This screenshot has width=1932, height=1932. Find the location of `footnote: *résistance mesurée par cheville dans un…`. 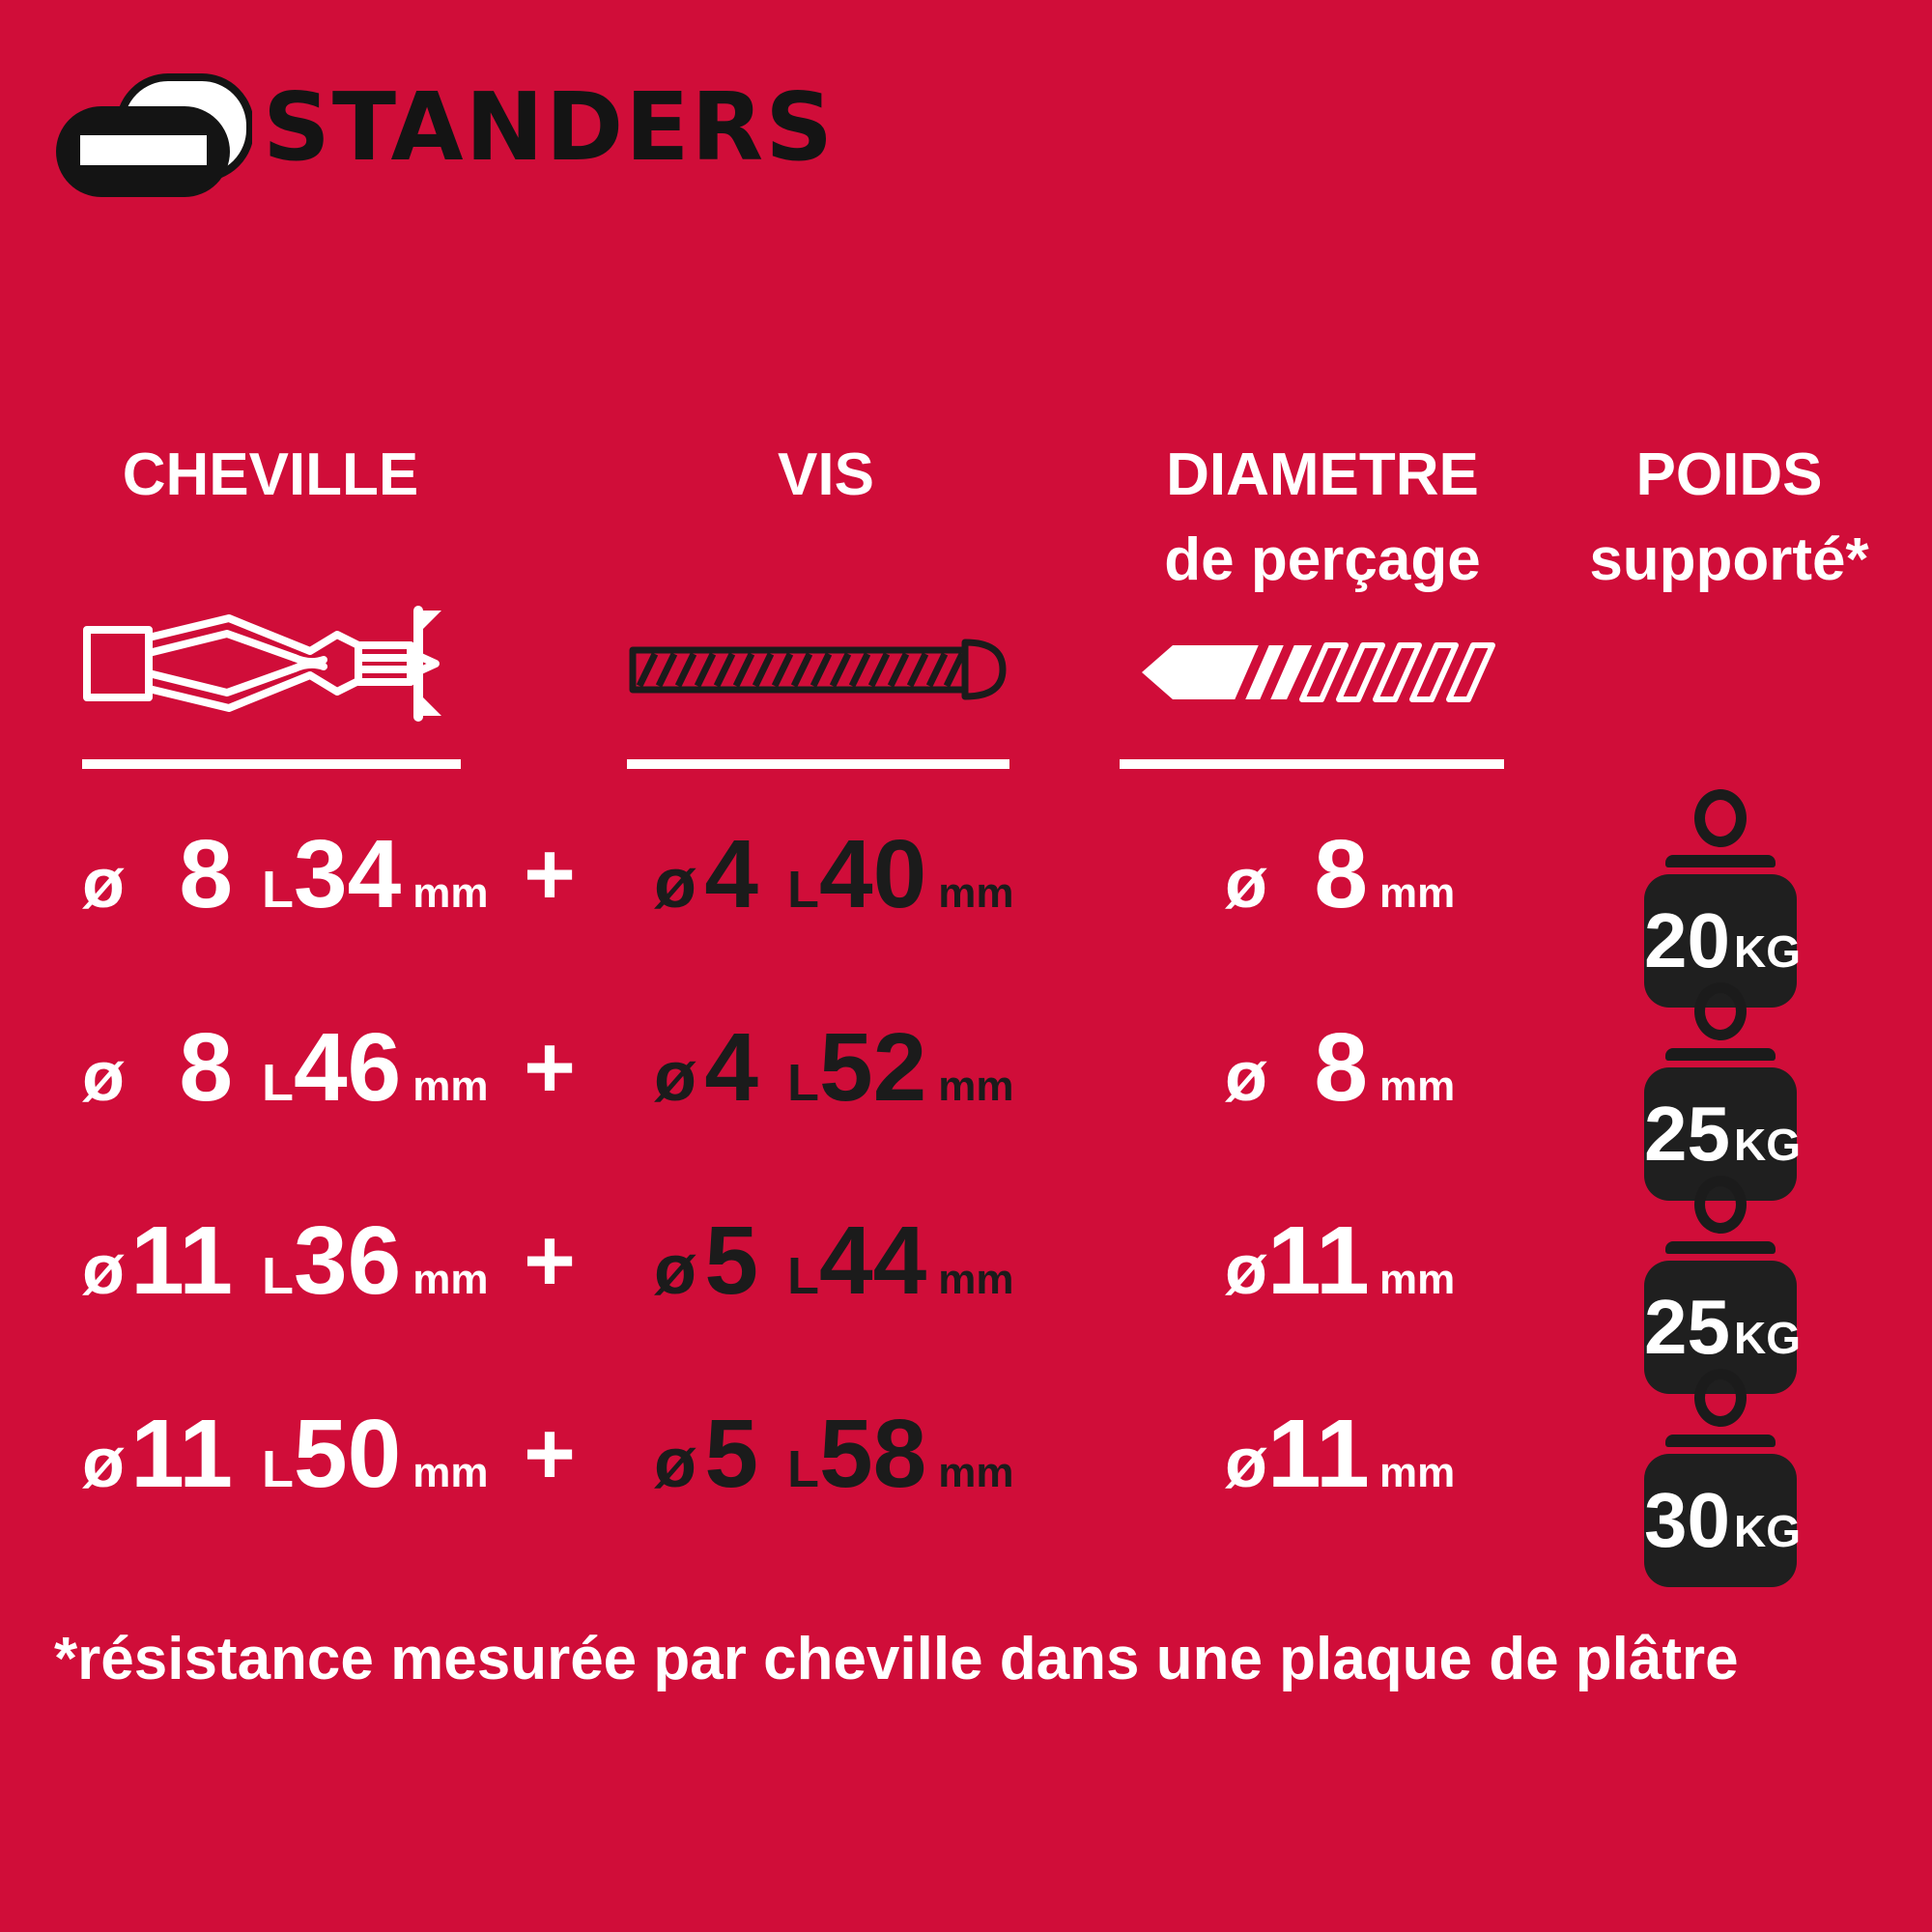

footnote: *résistance mesurée par cheville dans un… is located at coordinates (896, 1659).